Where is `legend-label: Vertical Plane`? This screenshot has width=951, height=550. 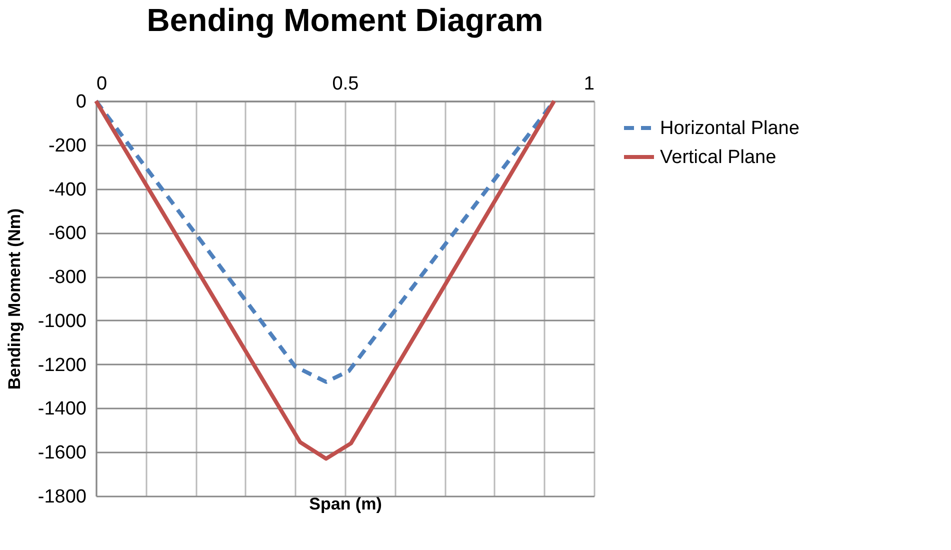
legend-label: Vertical Plane is located at coordinates (718, 157).